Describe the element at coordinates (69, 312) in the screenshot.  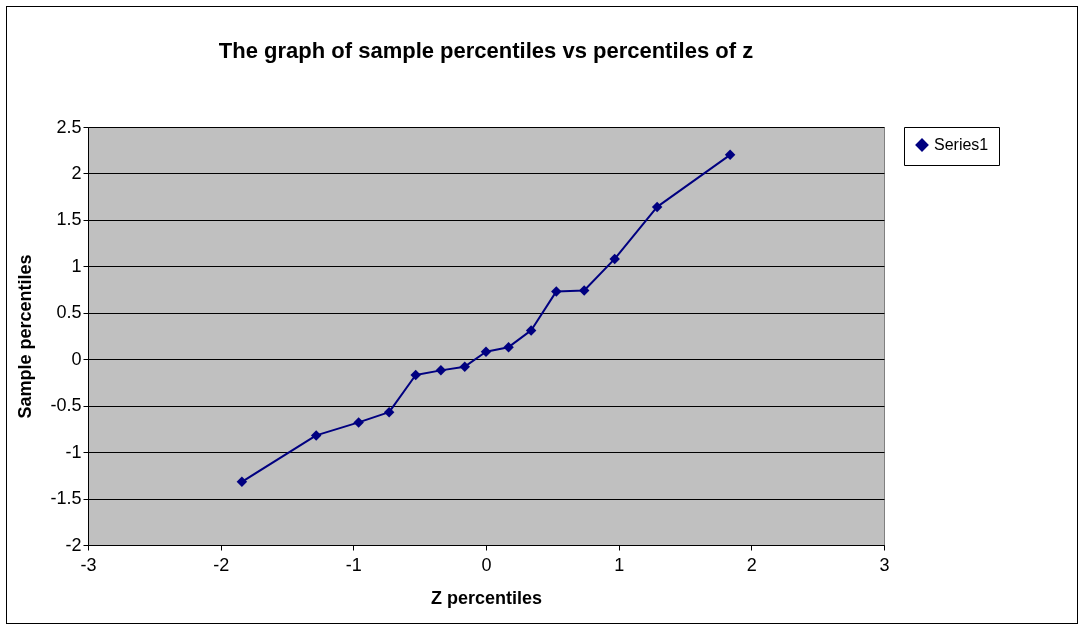
I see `y-tick-label: 0.5` at that location.